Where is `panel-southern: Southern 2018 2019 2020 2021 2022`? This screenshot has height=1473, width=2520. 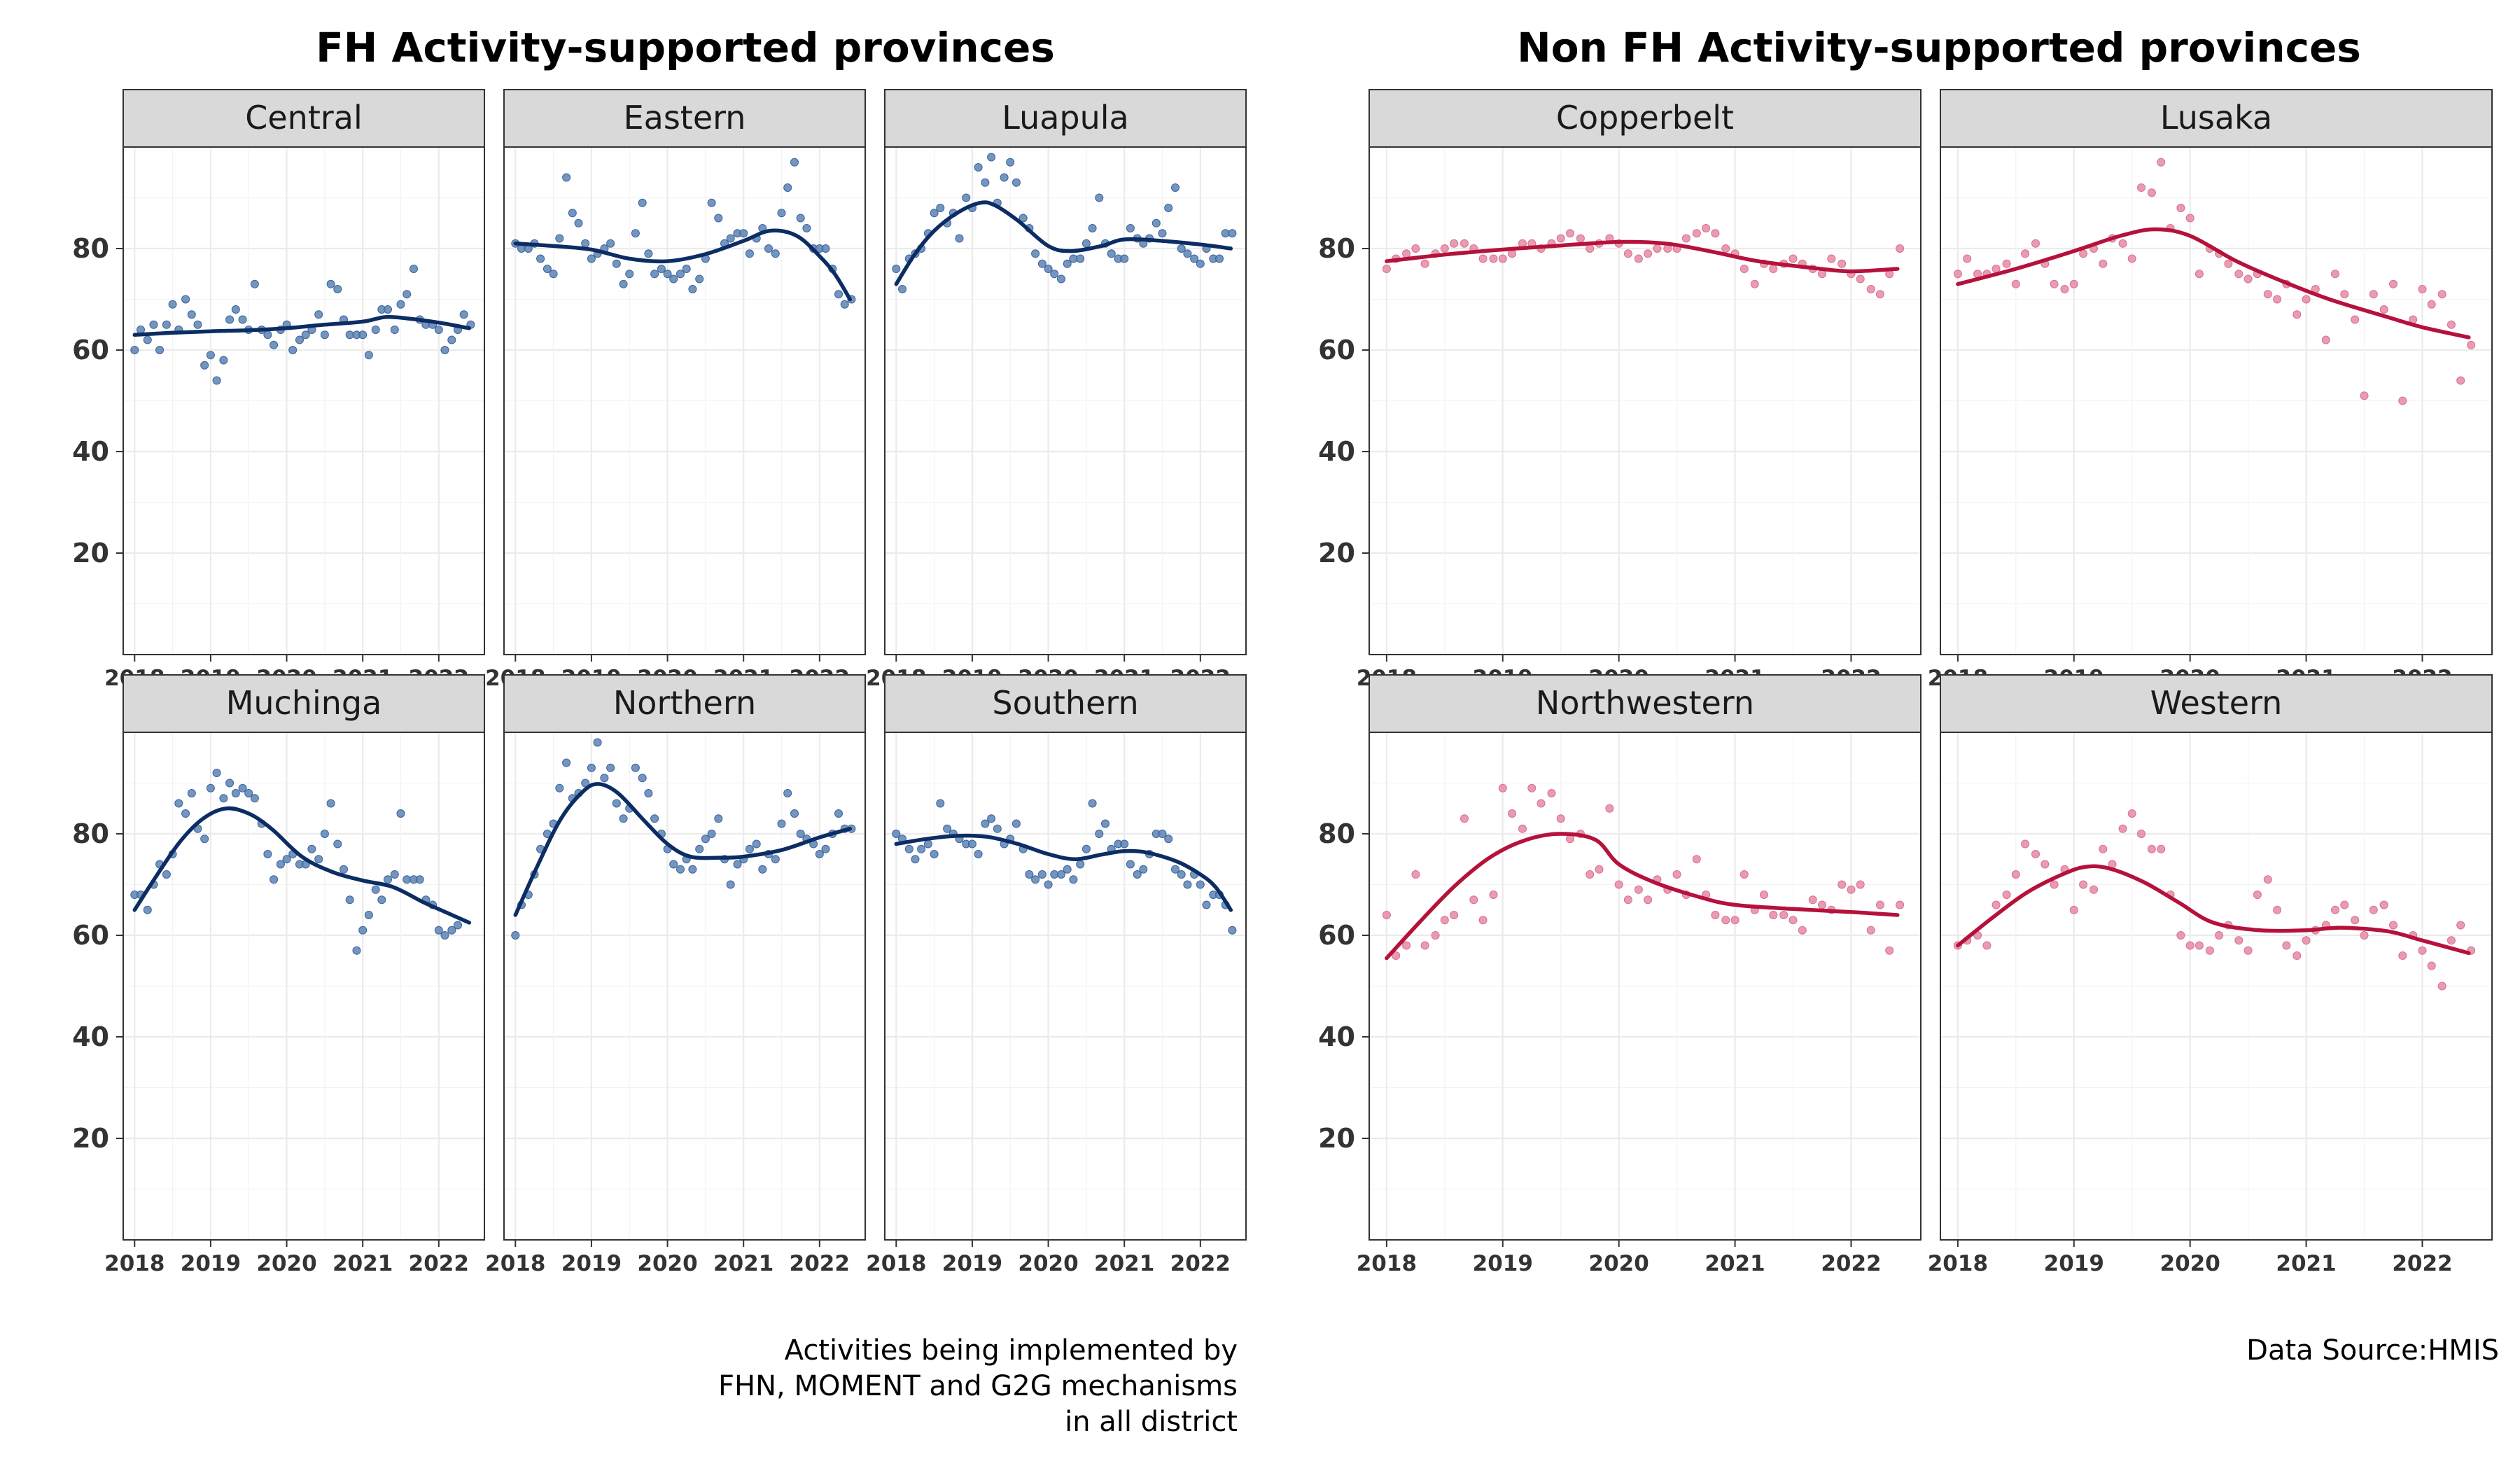
panel-southern: Southern 2018 2019 2020 2021 2022 is located at coordinates (1056, 975).